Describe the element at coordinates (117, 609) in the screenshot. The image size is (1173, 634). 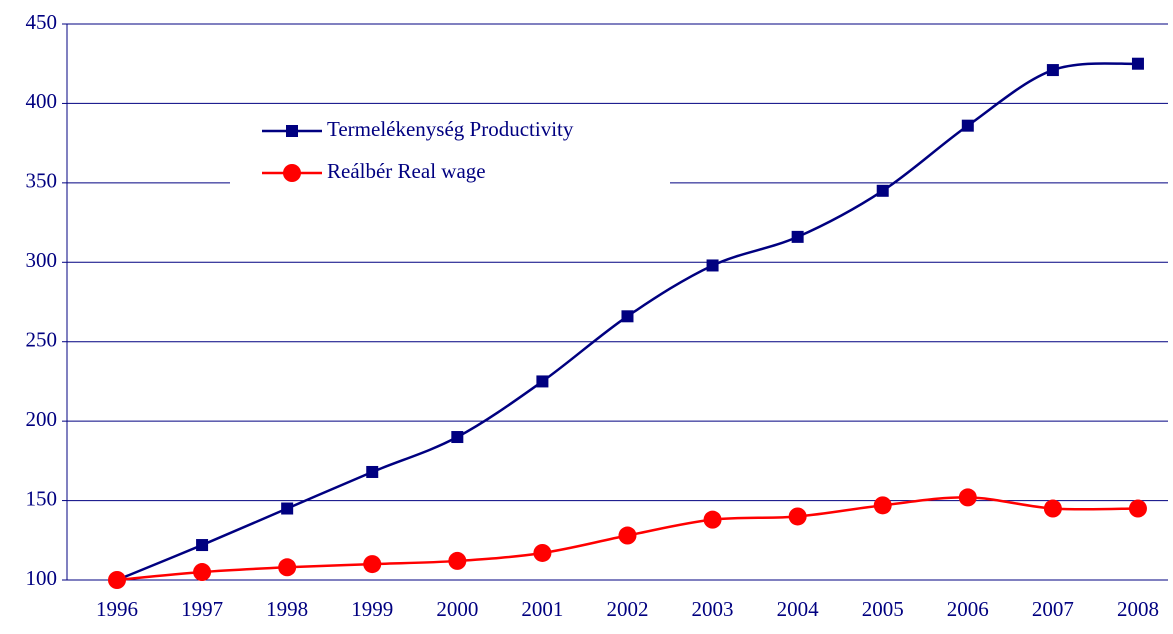
I see `x-tick-label: 1996` at that location.